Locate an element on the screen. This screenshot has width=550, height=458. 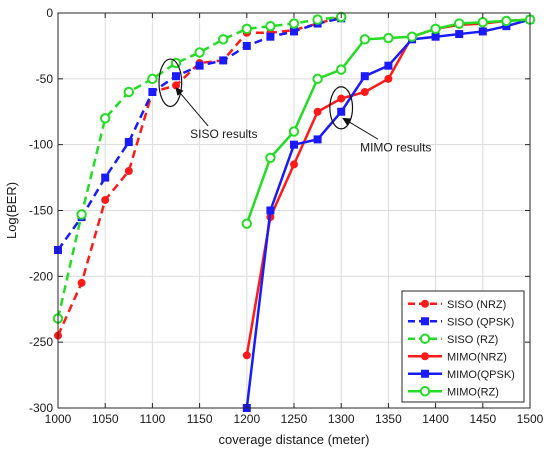
legend-item: MIMO(QPSK) is located at coordinates (461, 375).